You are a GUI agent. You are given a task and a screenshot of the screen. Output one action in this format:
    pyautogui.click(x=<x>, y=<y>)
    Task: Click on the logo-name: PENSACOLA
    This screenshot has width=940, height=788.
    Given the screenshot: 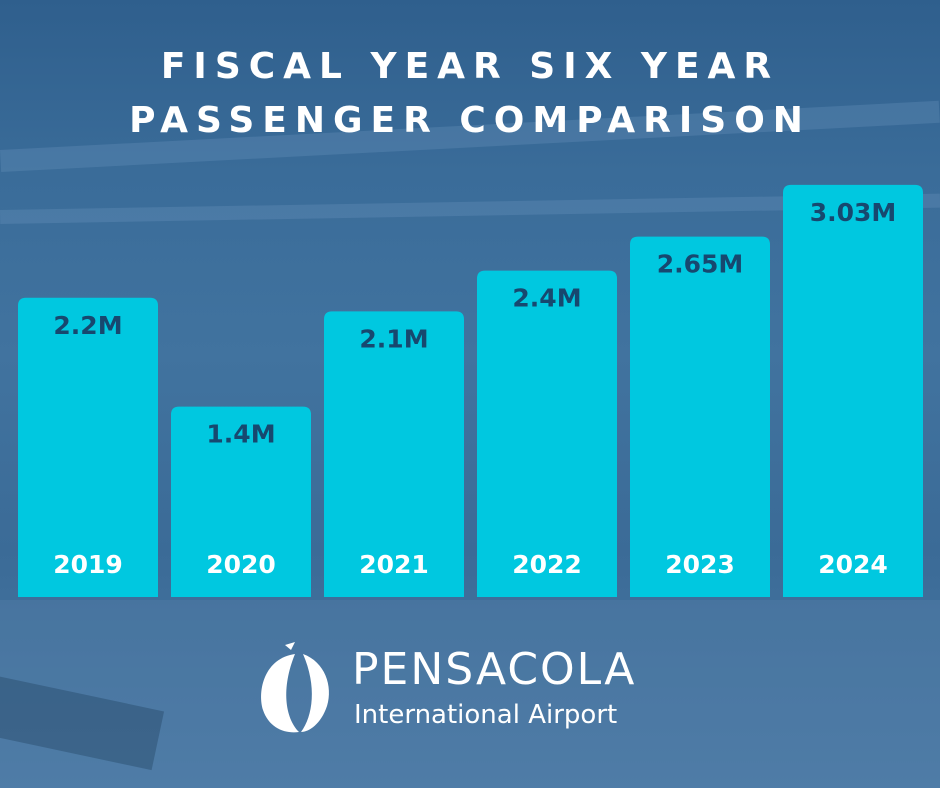 What is the action you would take?
    pyautogui.click(x=494, y=669)
    